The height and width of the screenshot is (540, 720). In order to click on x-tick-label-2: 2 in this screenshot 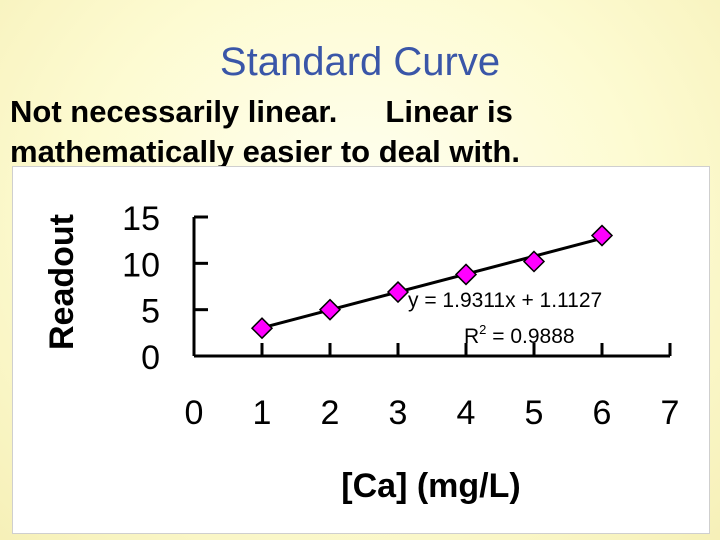, I will do `click(330, 413)`.